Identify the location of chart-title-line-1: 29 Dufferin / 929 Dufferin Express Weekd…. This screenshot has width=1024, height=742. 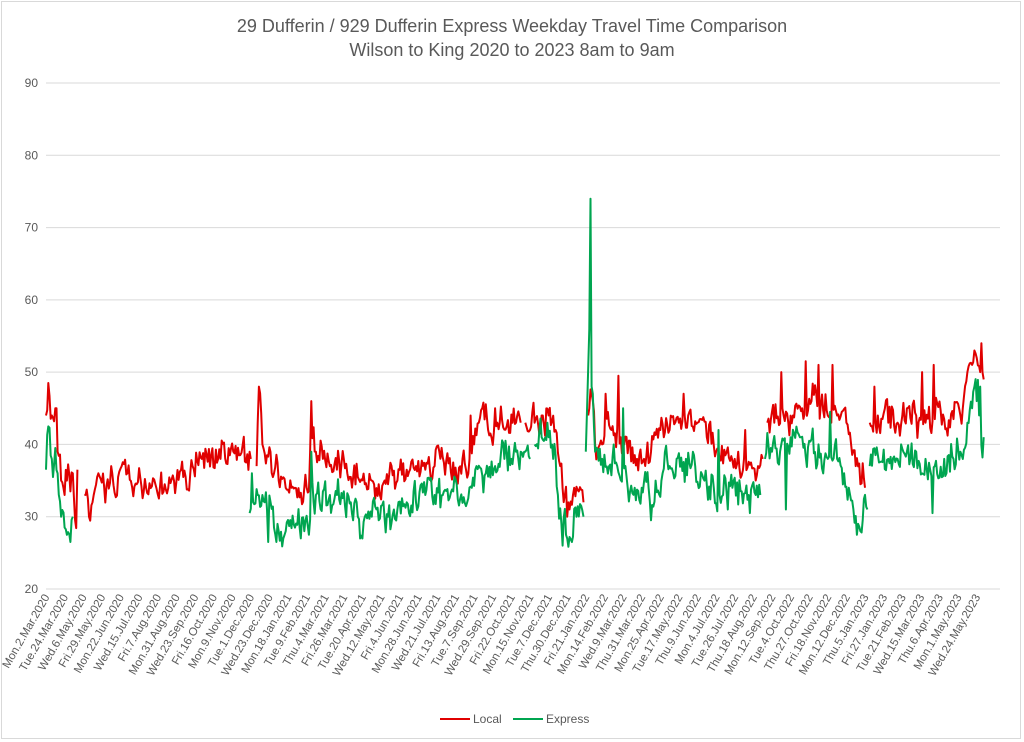
(512, 26).